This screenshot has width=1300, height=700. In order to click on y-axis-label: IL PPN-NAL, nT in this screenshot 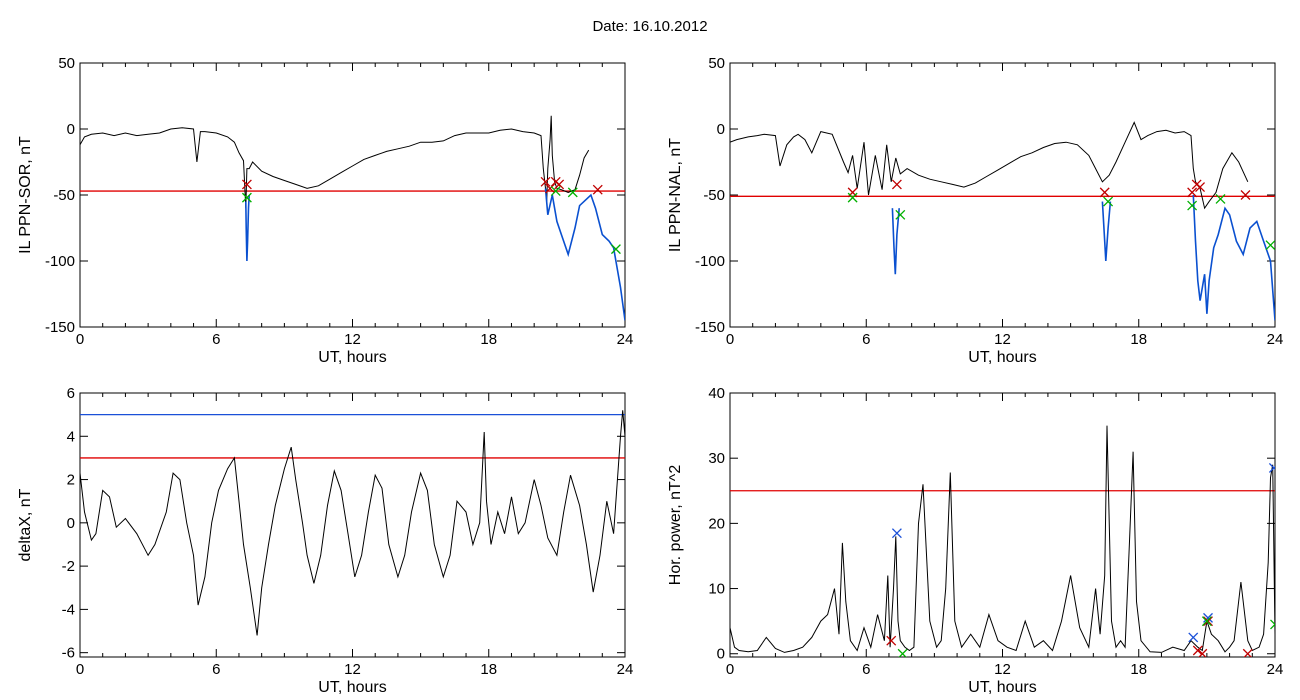, I will do `click(675, 195)`.